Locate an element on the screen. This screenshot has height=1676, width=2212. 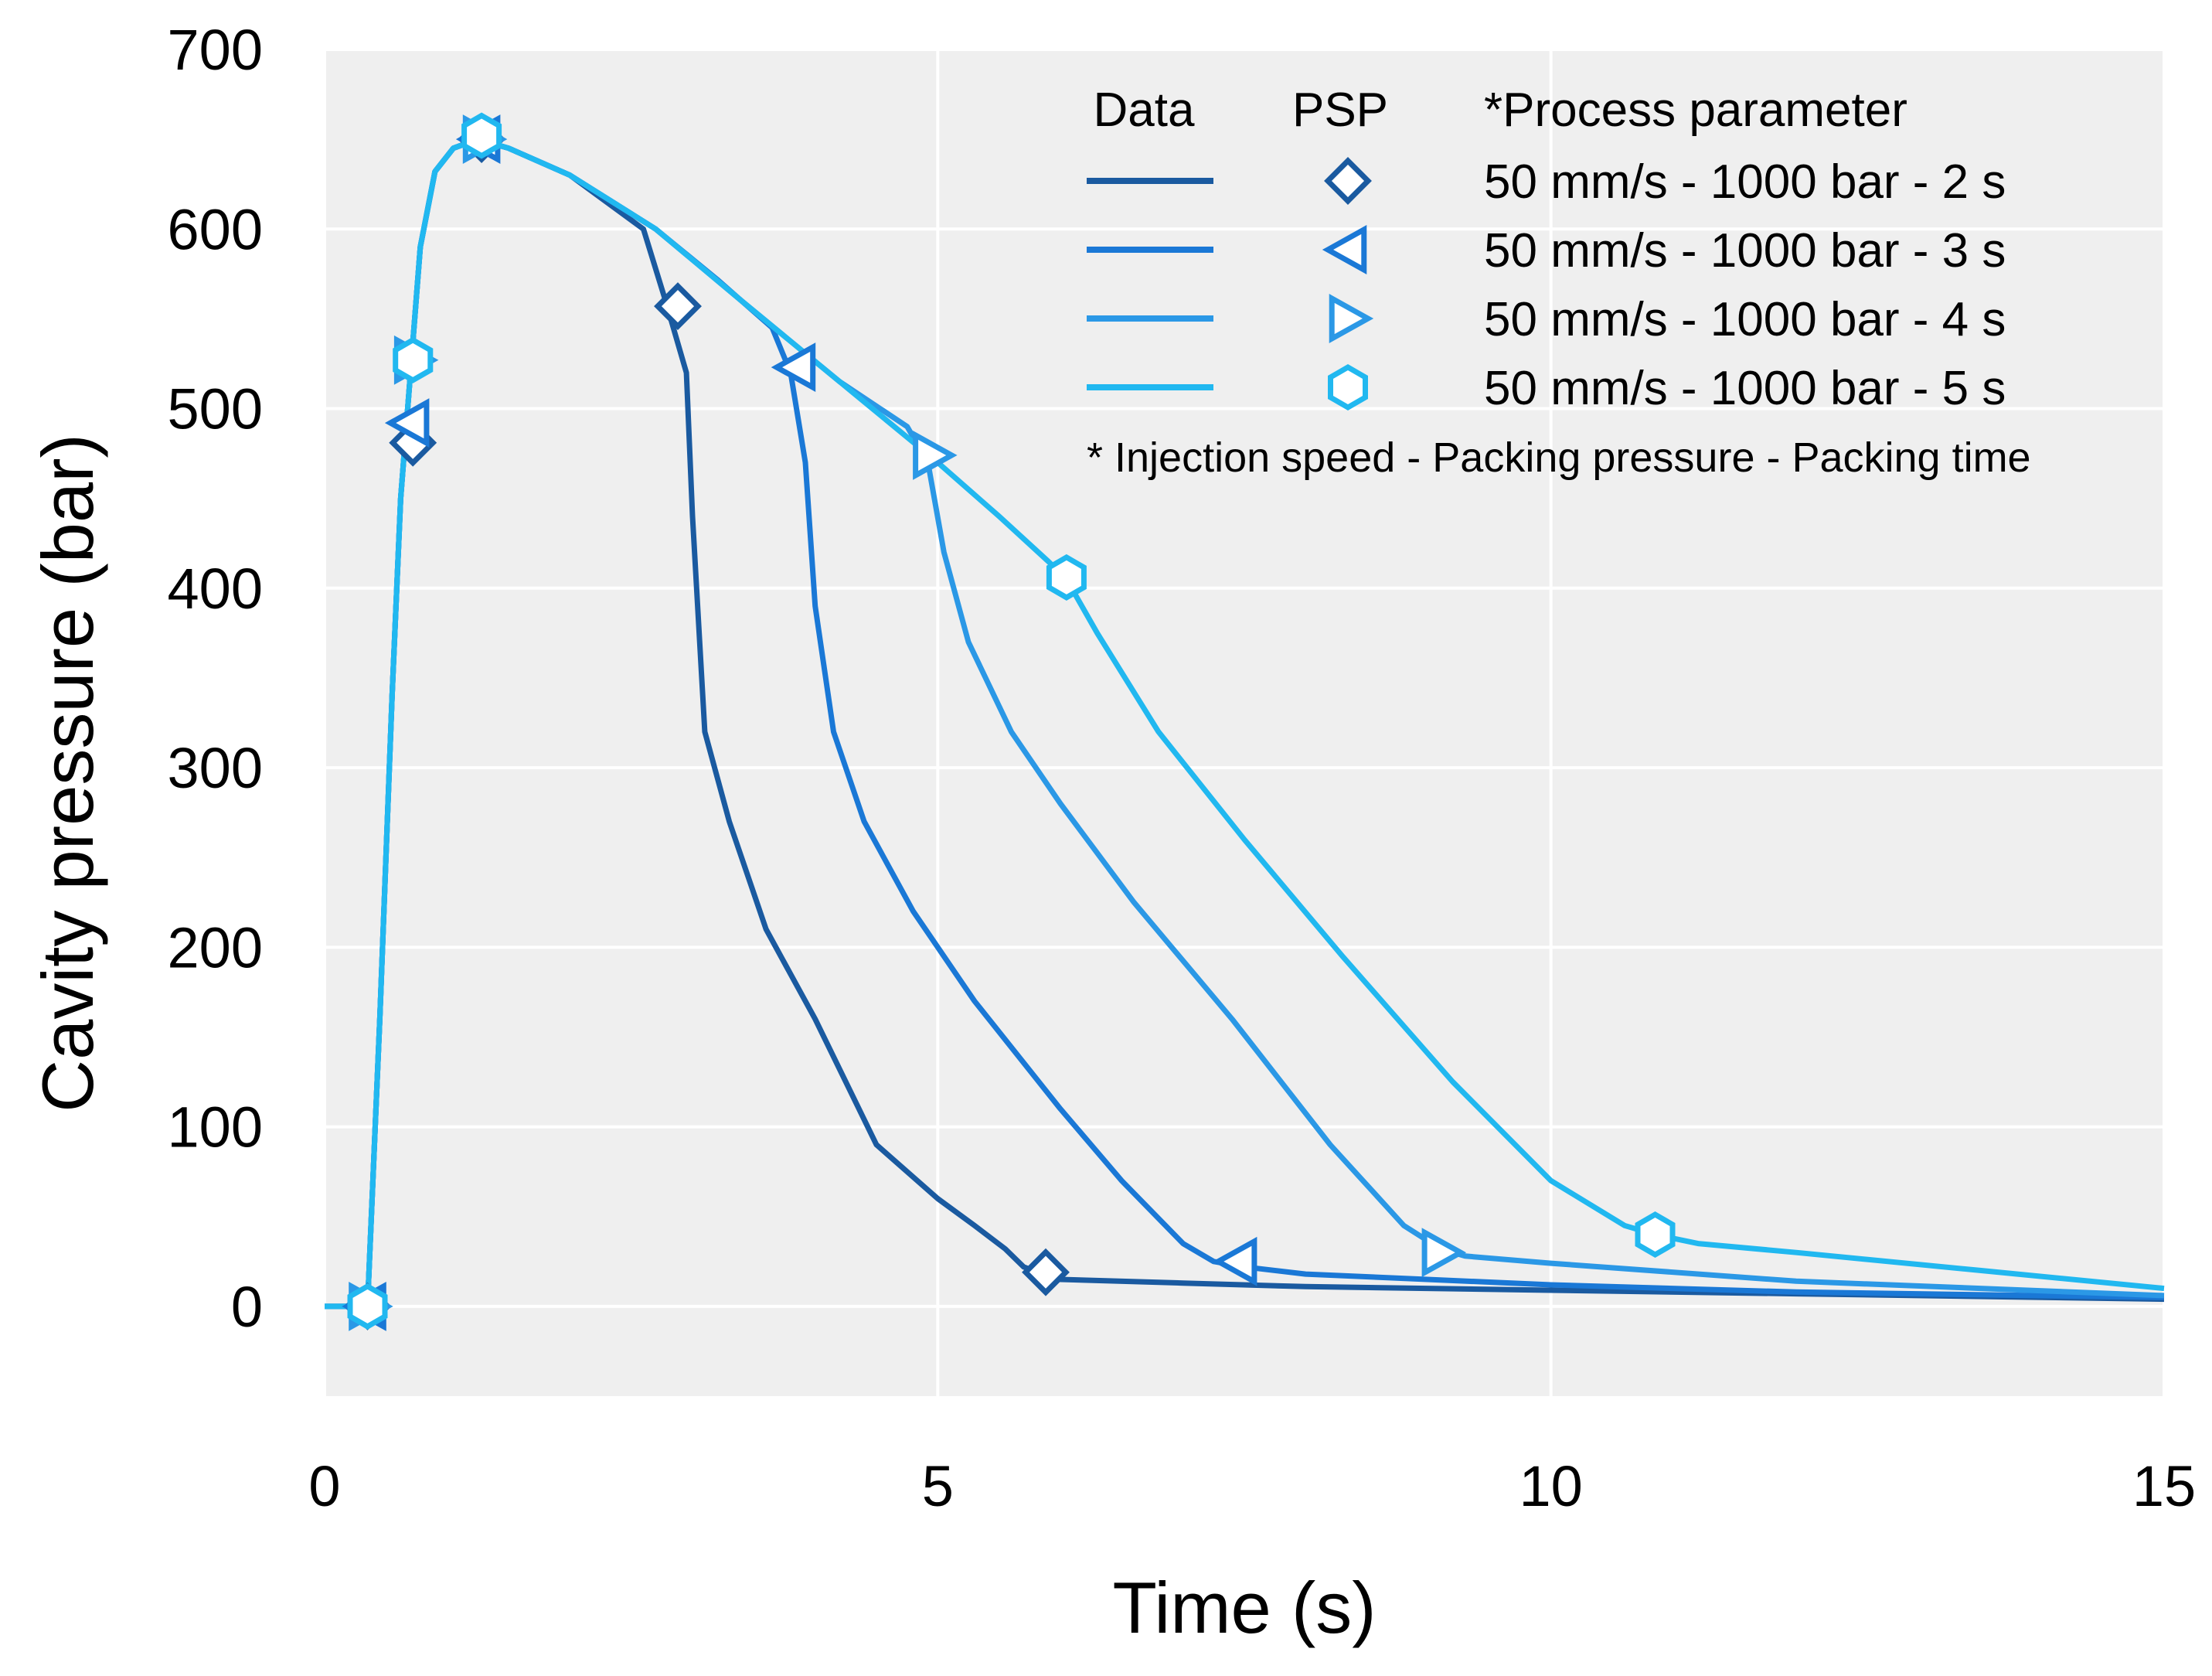
legend-marker-triangle-right is located at coordinates (1351, 318).